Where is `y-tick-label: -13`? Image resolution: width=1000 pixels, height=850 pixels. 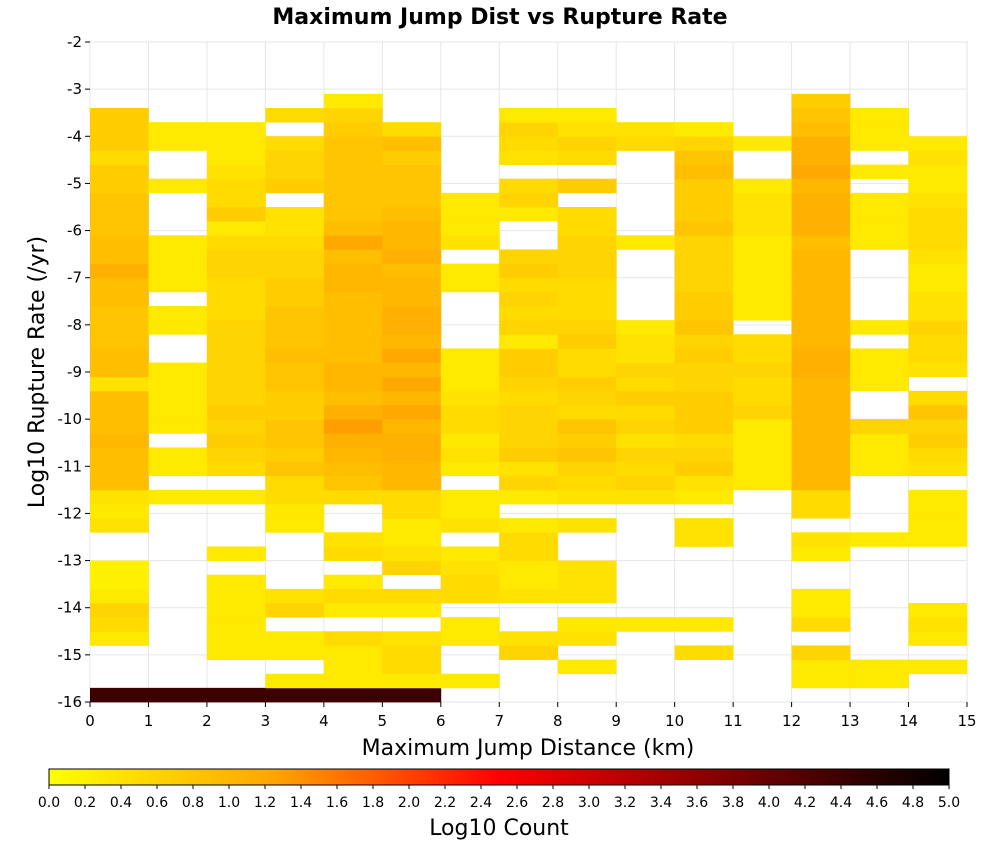 y-tick-label: -13 is located at coordinates (70, 561).